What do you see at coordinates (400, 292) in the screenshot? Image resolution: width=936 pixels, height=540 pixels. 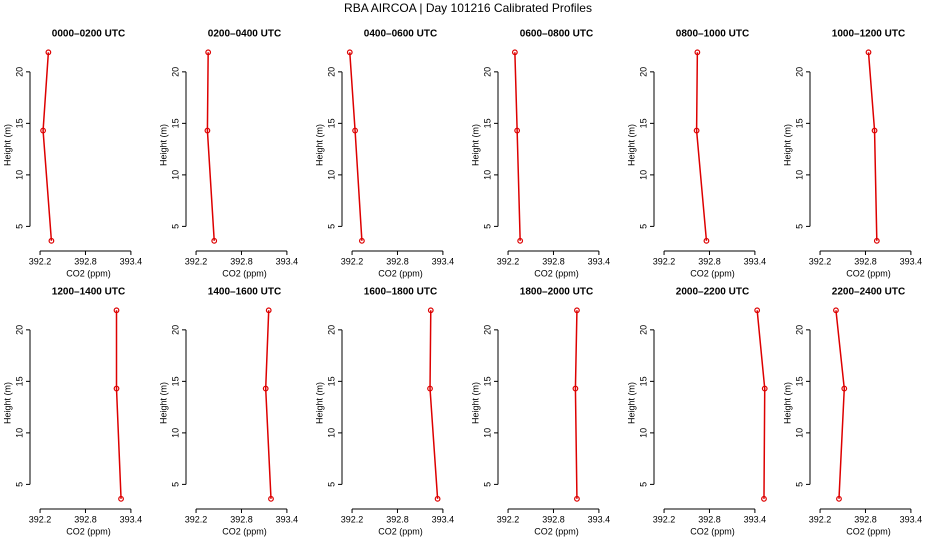 I see `panel-title: 1600–1800 UTC` at bounding box center [400, 292].